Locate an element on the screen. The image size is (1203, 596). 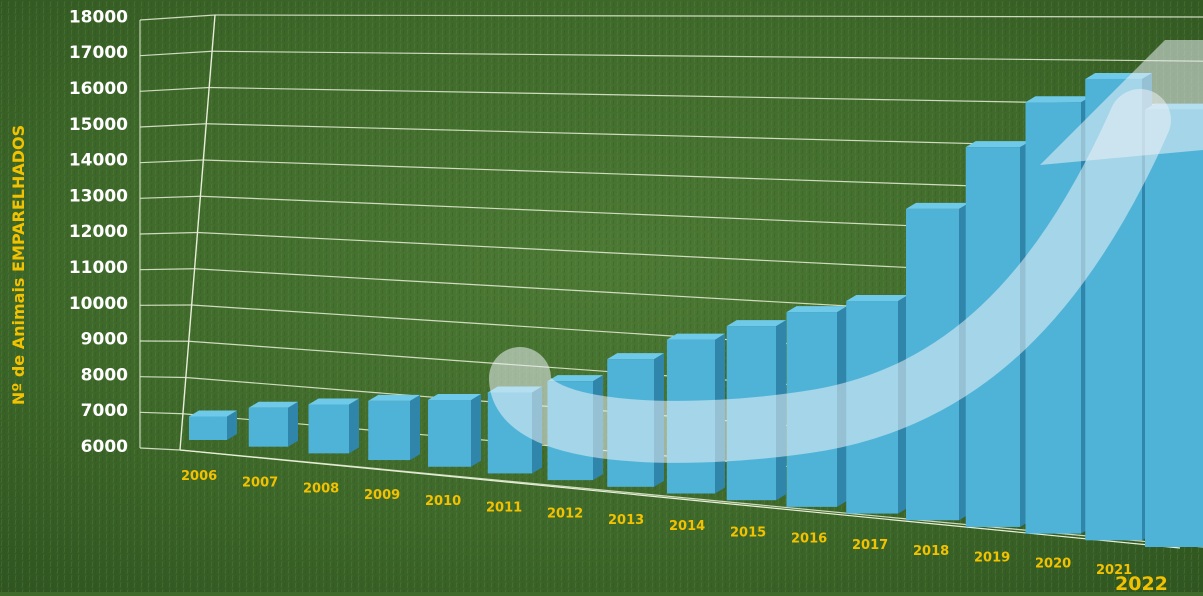
x-tick-label: 2009 is located at coordinates (382, 495).